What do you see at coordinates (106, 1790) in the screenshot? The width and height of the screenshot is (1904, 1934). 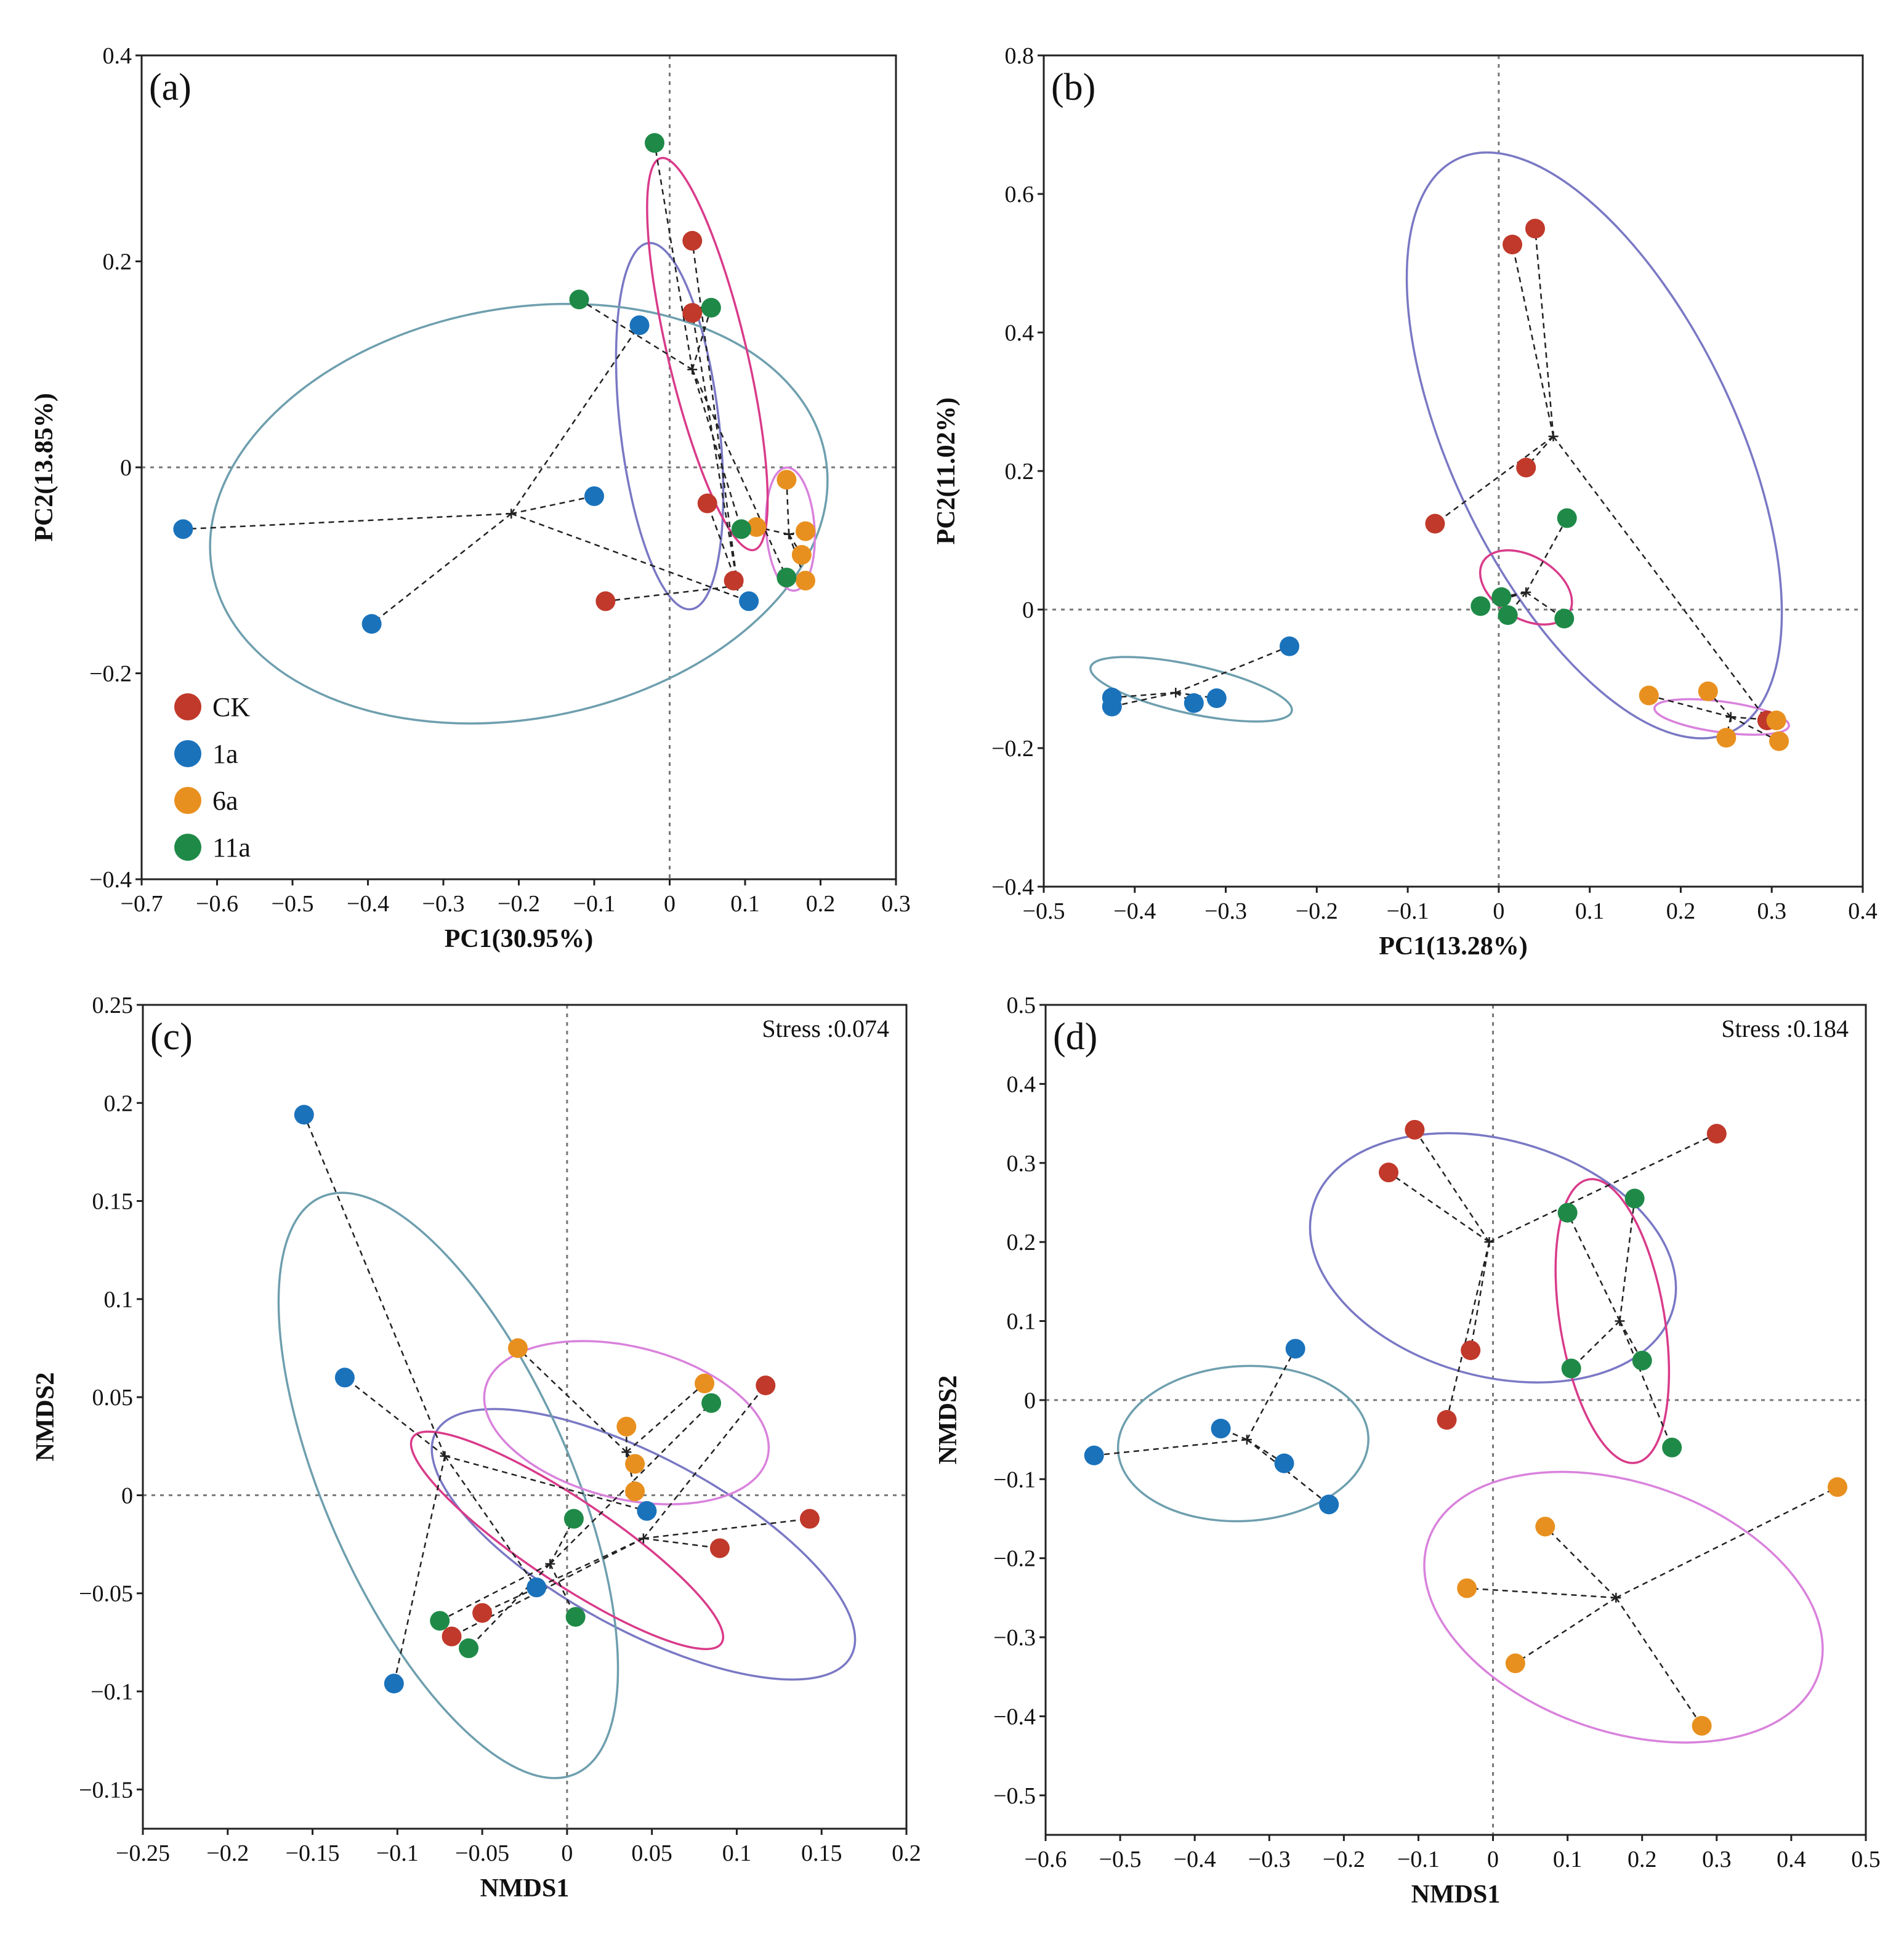 I see `y-tick-label: −0.15` at bounding box center [106, 1790].